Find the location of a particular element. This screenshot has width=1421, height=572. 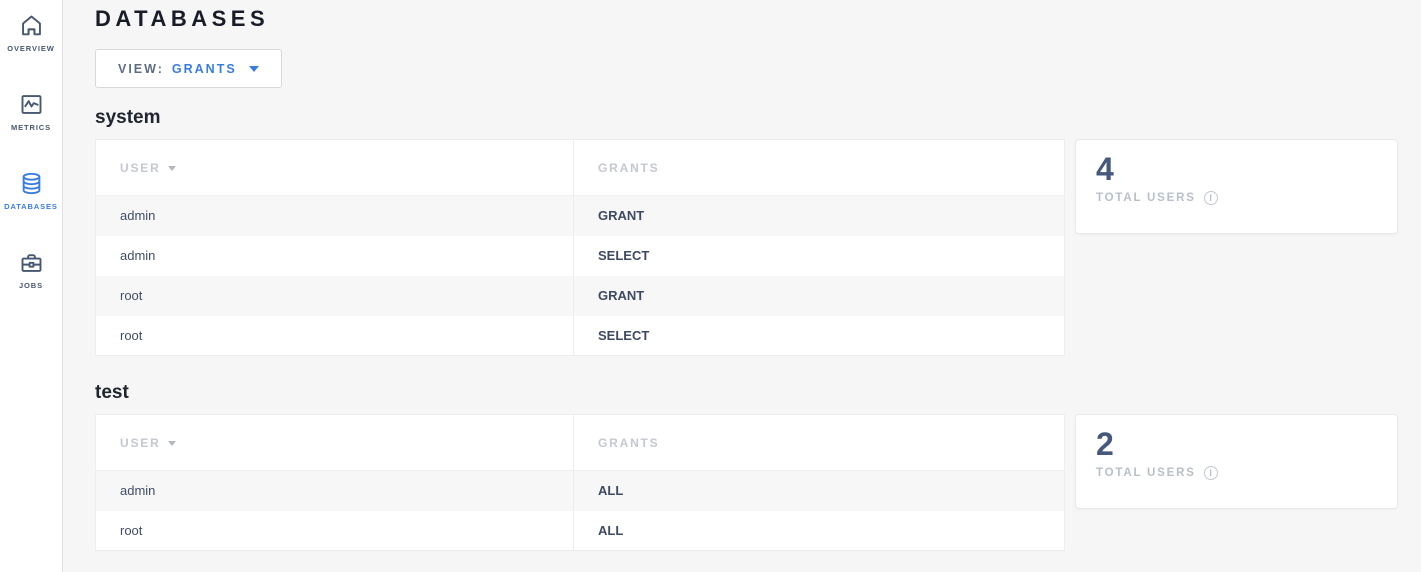

sidebar-item-jobs: JOBS is located at coordinates (31, 269).